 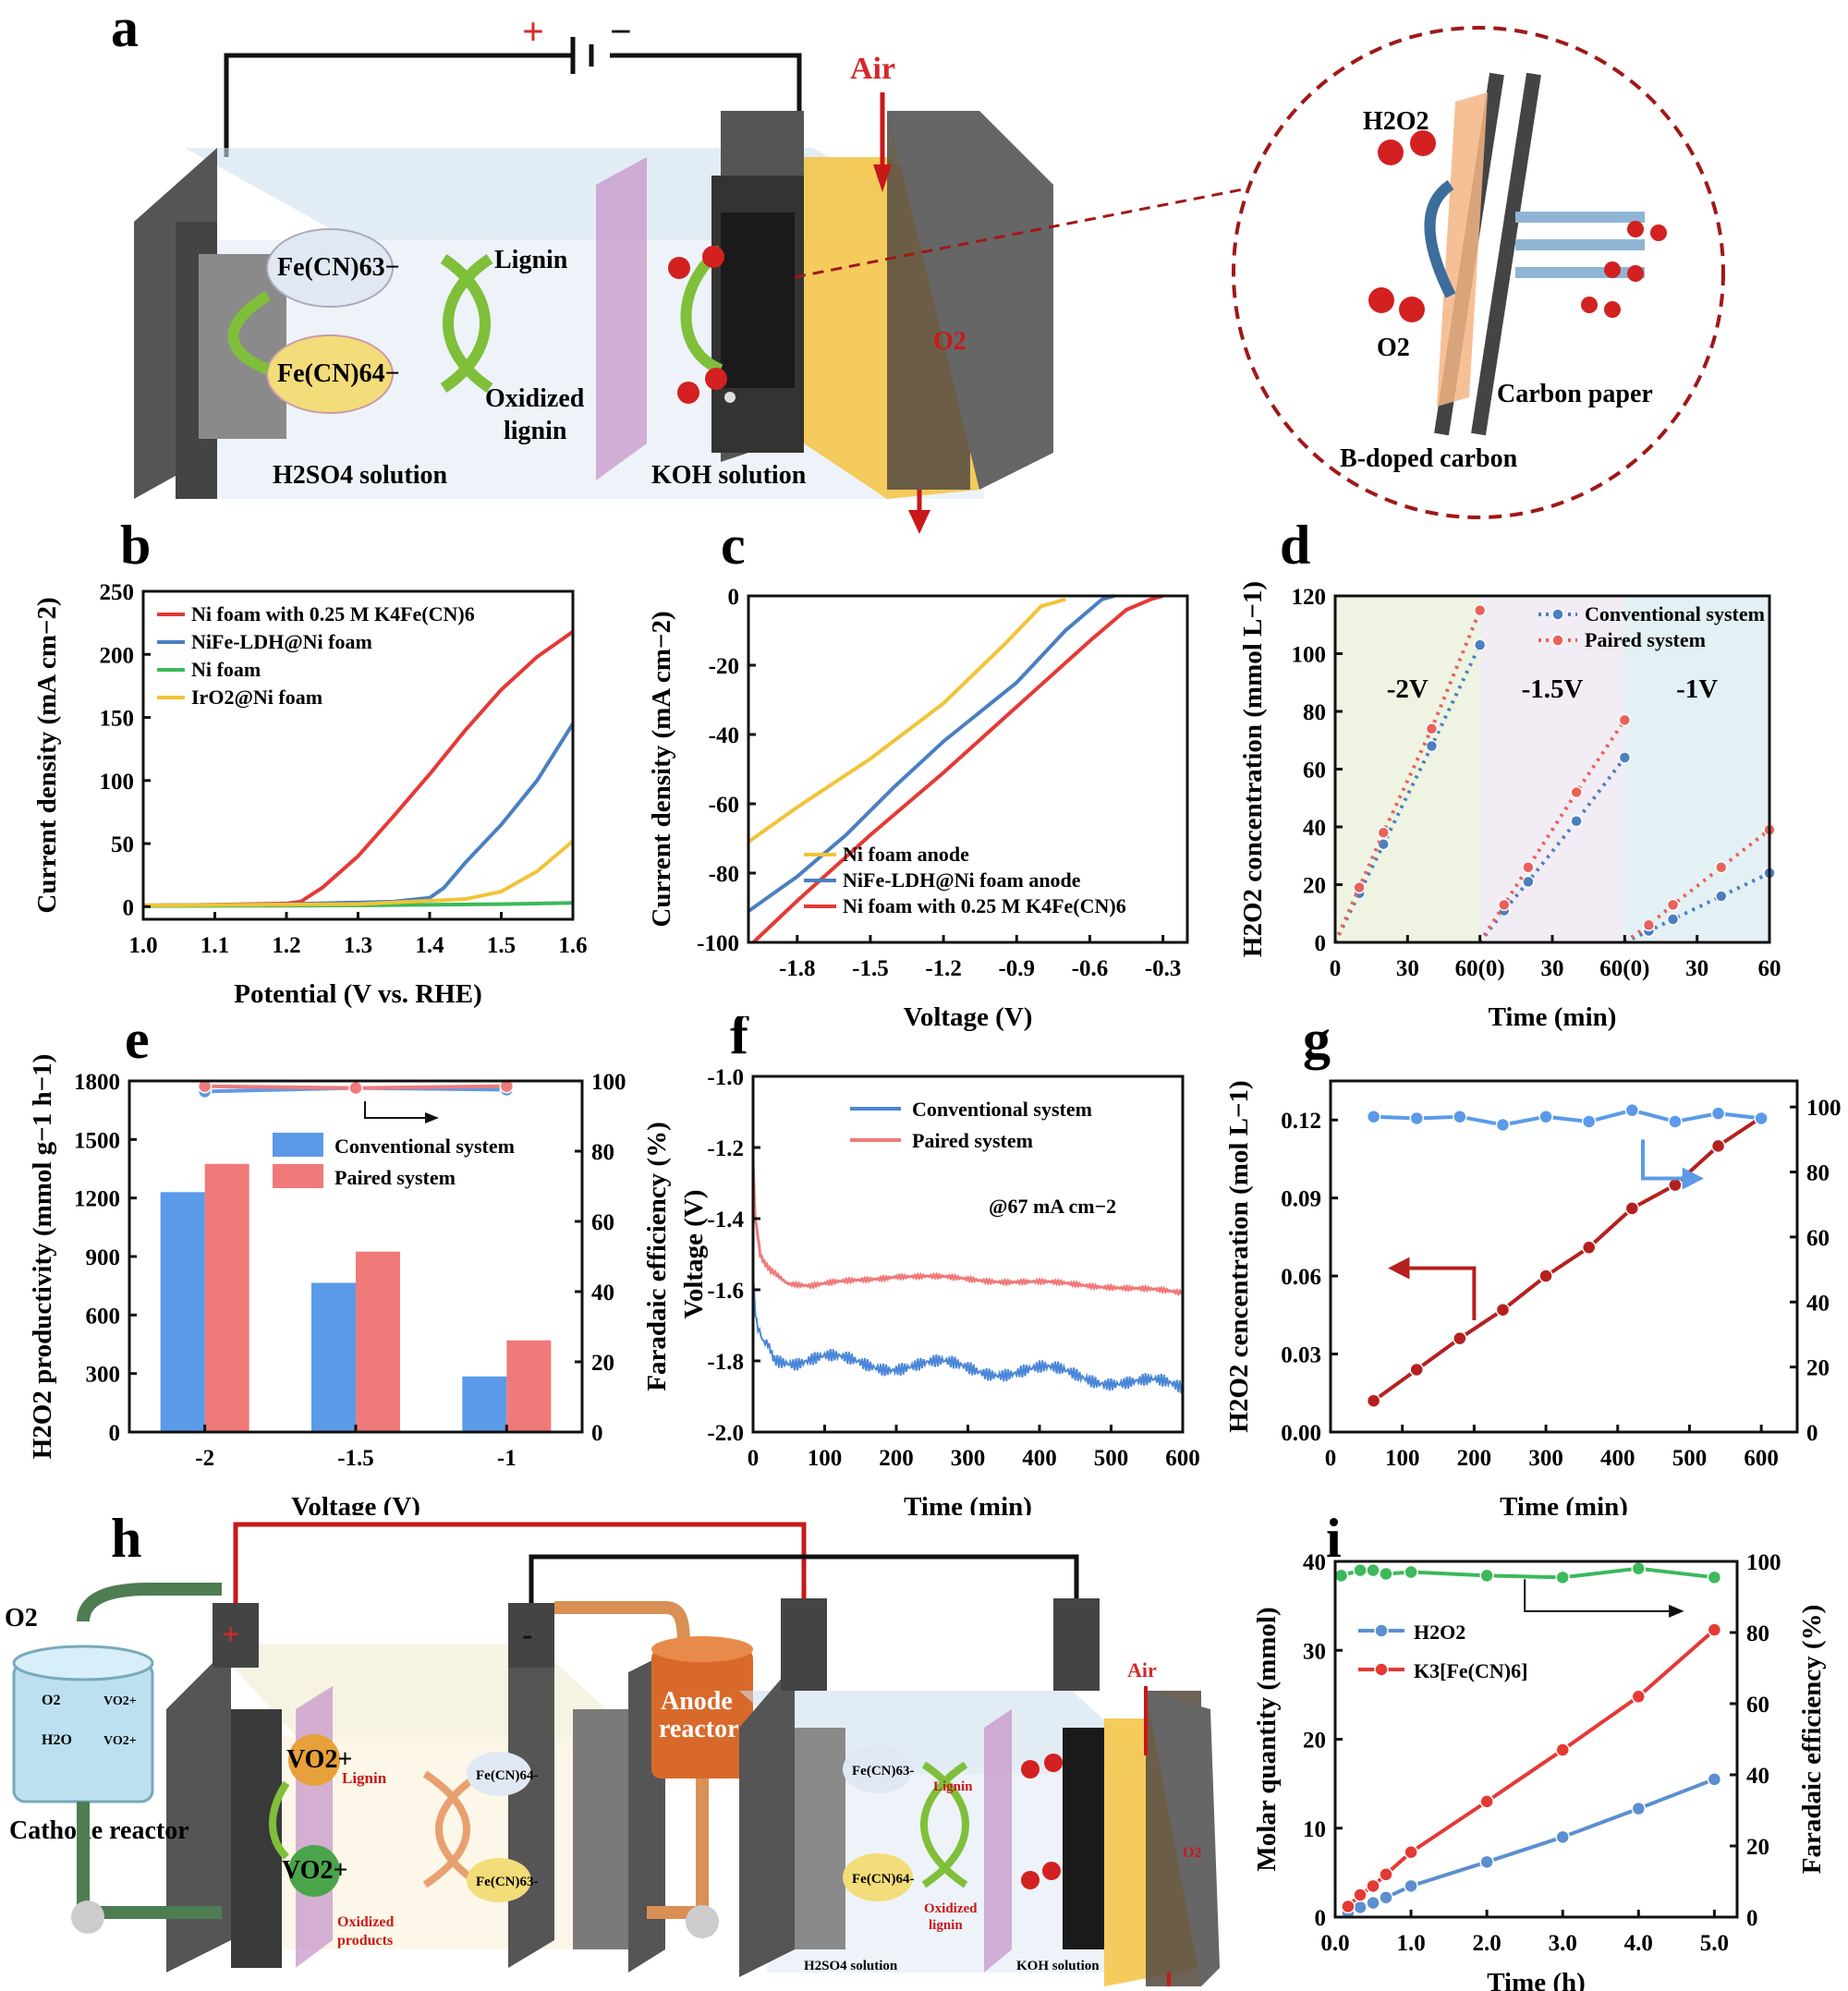 I want to click on cell2-fecn3-label: Fe(CN)63-, so click(x=883, y=1772).